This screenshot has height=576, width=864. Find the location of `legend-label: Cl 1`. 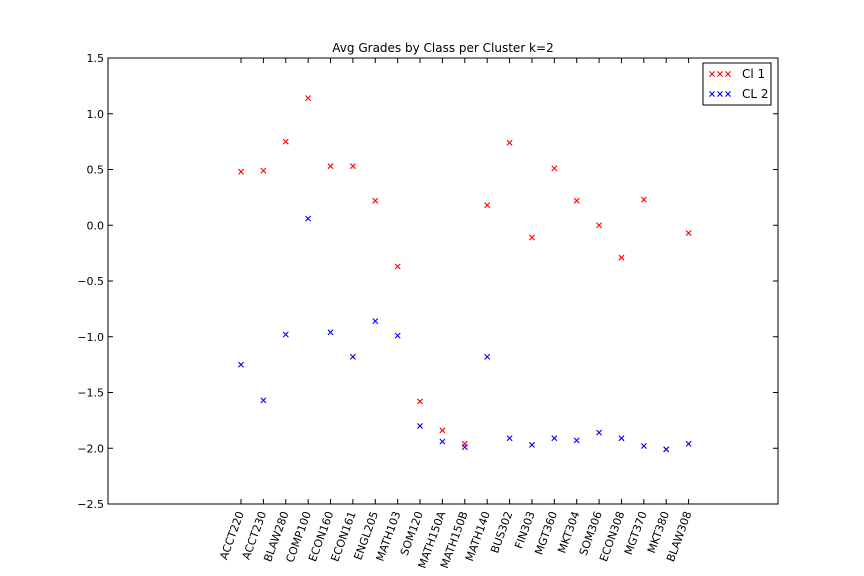

legend-label: Cl 1 is located at coordinates (753, 74).